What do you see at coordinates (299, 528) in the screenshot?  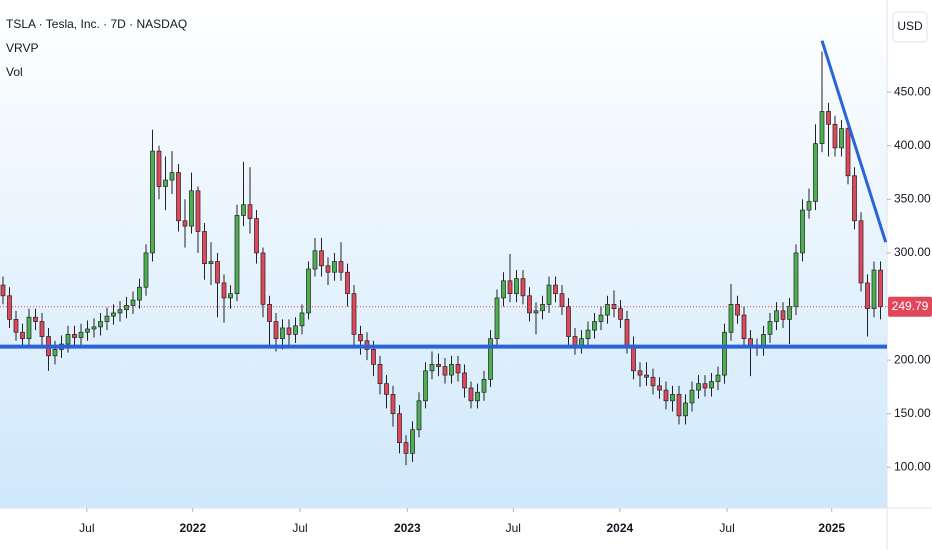 I see `x-tick-label: Jul` at bounding box center [299, 528].